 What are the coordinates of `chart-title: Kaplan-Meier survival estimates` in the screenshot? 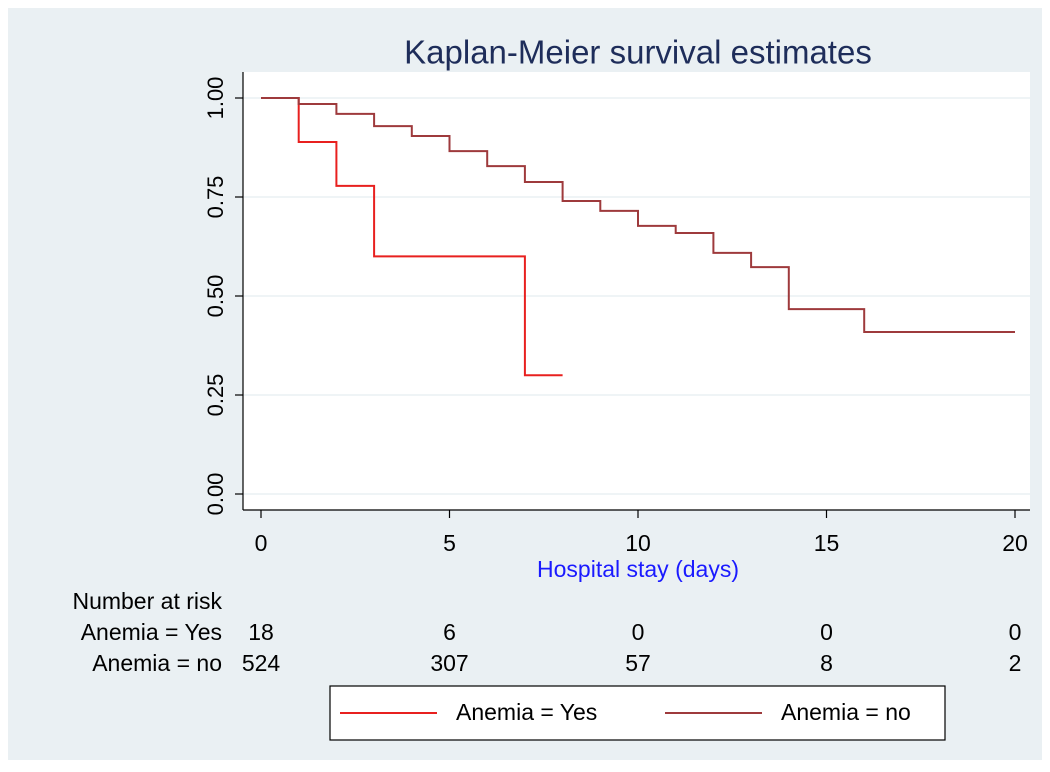 It's located at (638, 52).